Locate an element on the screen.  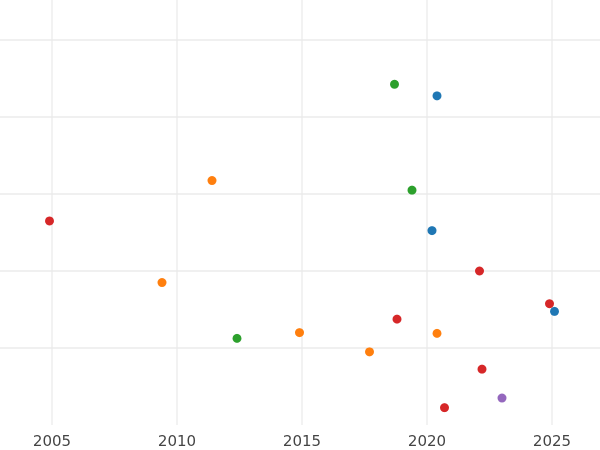
x-tick-labels: 2005 2010 2015 2020 2025 is located at coordinates (302, 441).